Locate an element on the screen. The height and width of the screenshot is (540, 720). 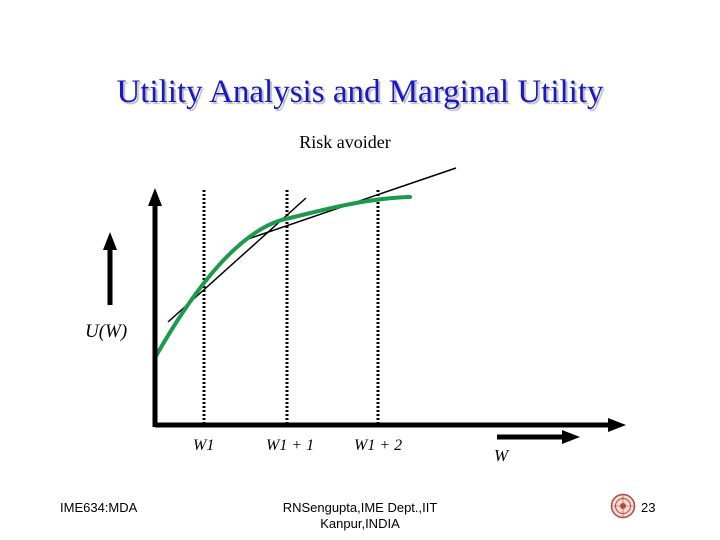
slide-title: Utility Analysis and Marginal Utility is located at coordinates (360, 92).